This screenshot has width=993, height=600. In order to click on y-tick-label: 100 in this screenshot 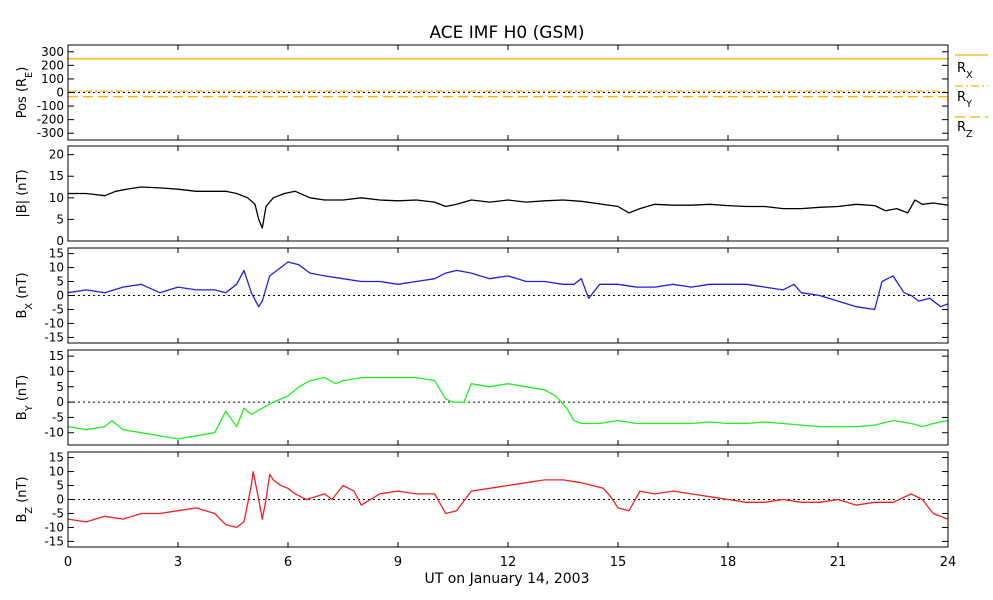, I will do `click(52, 79)`.